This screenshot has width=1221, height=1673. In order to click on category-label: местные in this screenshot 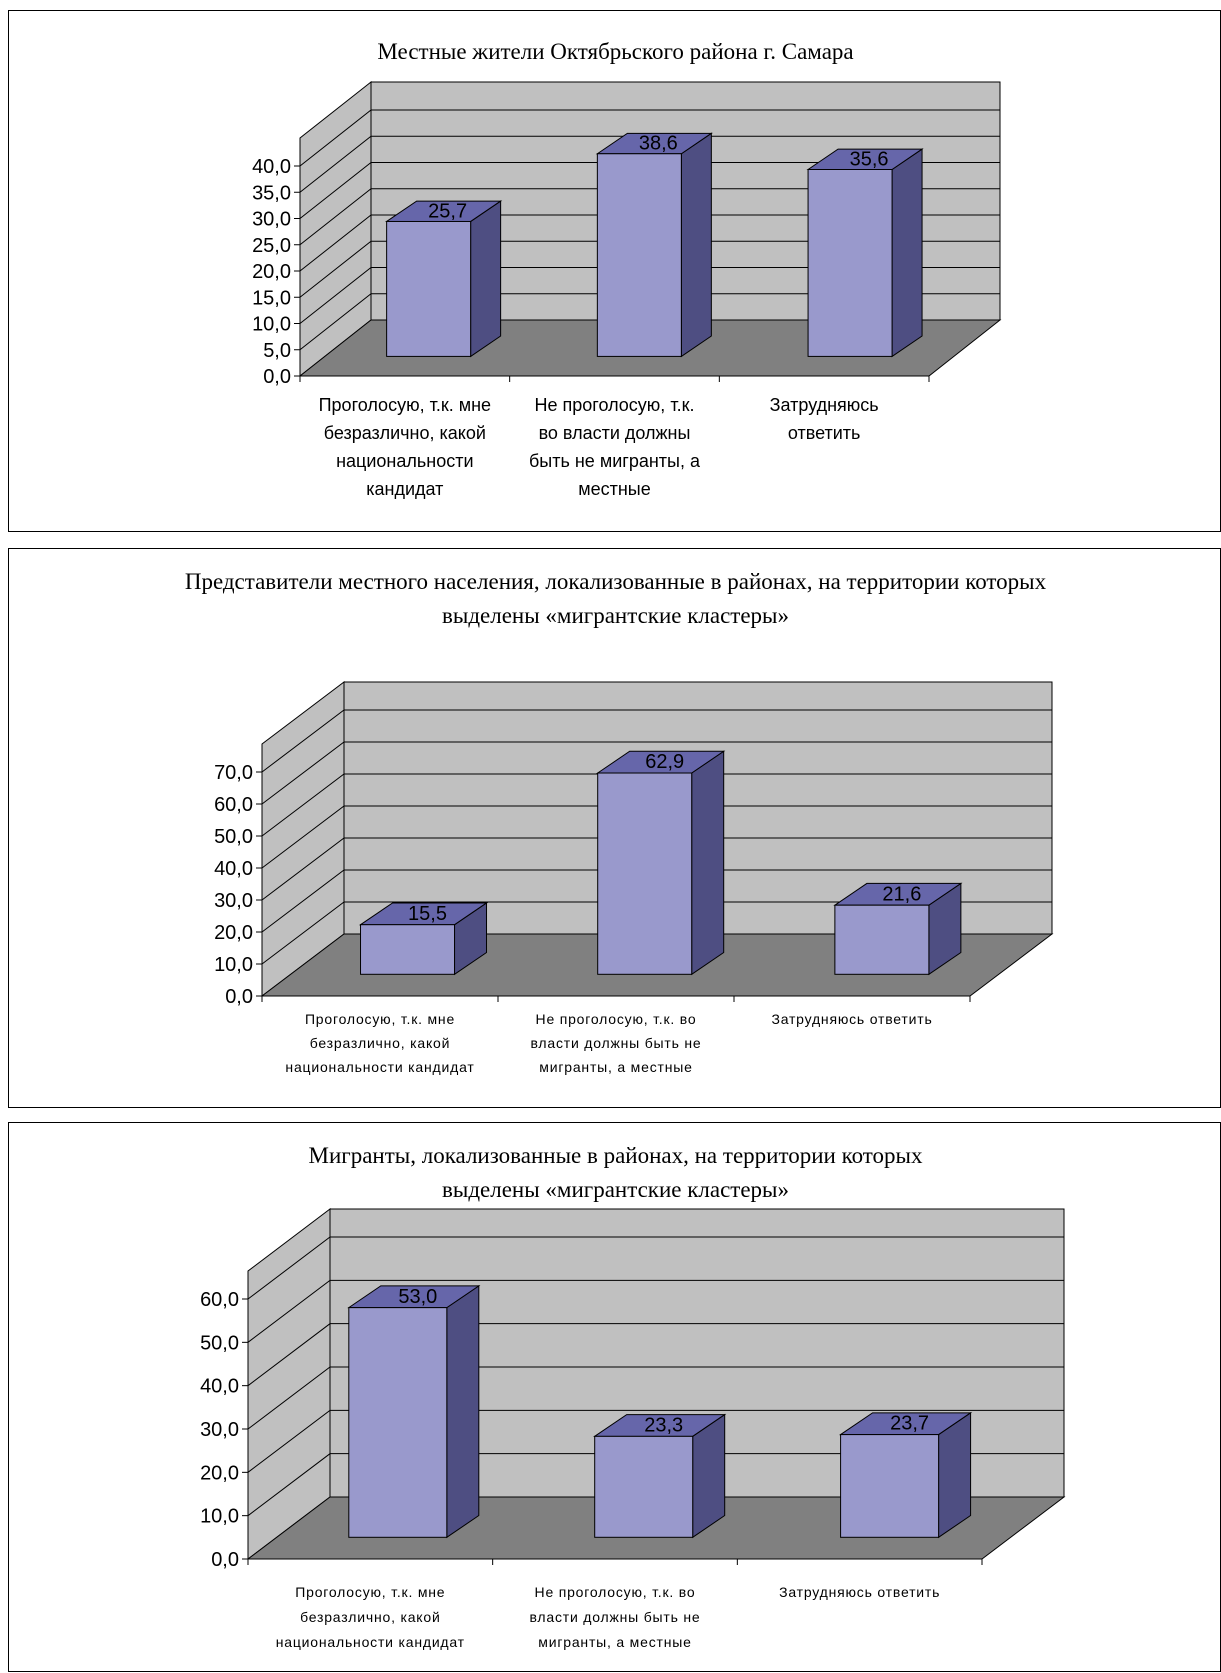, I will do `click(614, 489)`.